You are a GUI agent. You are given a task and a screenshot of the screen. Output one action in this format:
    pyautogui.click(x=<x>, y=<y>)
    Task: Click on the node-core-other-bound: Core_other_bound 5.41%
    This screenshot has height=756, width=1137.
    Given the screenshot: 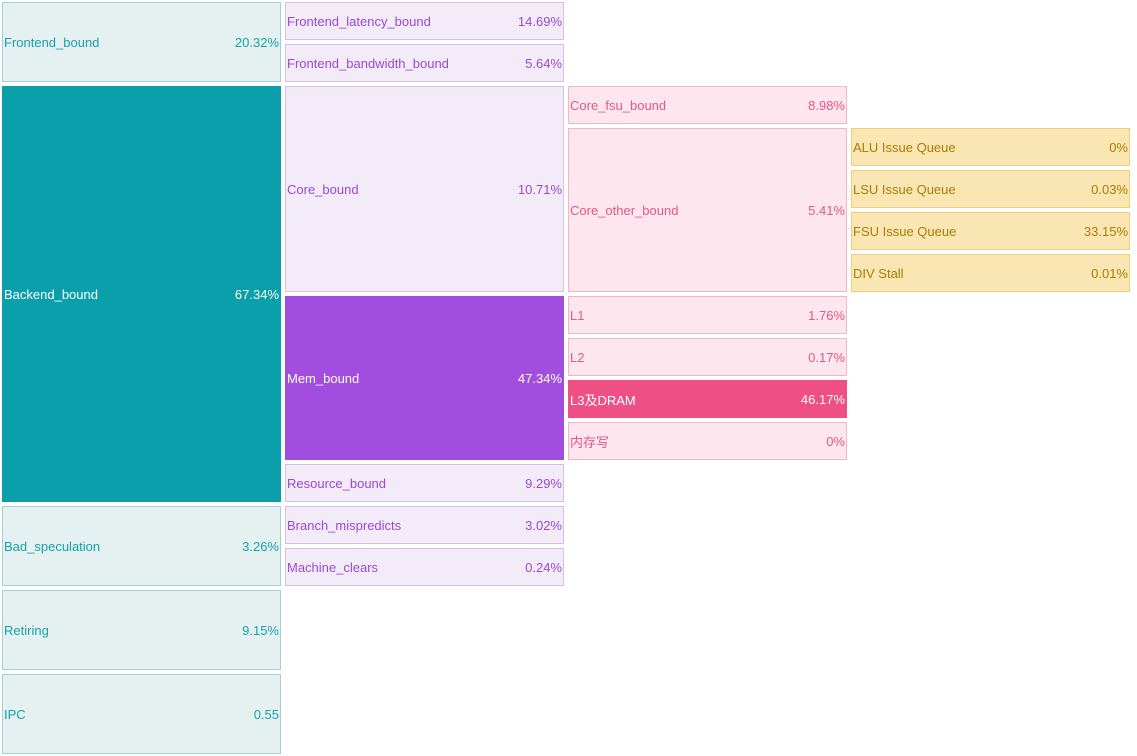 What is the action you would take?
    pyautogui.click(x=707, y=210)
    